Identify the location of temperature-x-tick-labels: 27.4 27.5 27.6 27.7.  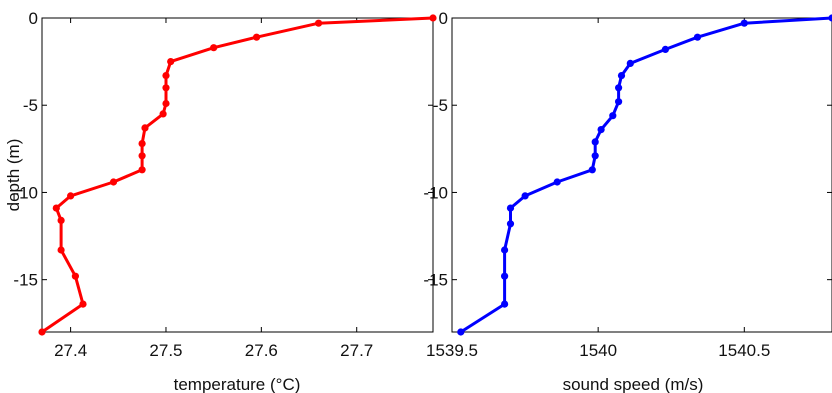
(213, 350).